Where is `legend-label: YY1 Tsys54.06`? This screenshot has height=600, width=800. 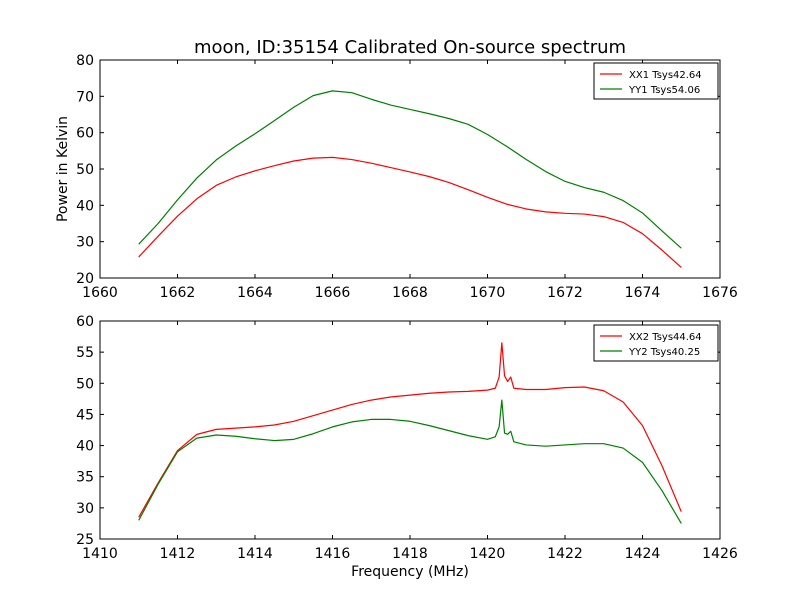 legend-label: YY1 Tsys54.06 is located at coordinates (664, 90).